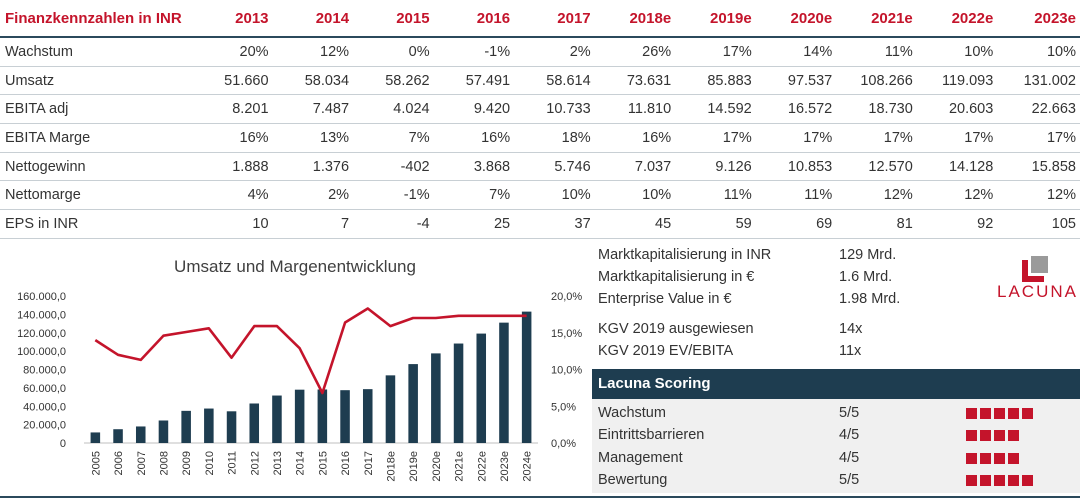 This screenshot has height=499, width=1080. Describe the element at coordinates (798, 167) in the screenshot. I see `table-cell: 10.853` at that location.